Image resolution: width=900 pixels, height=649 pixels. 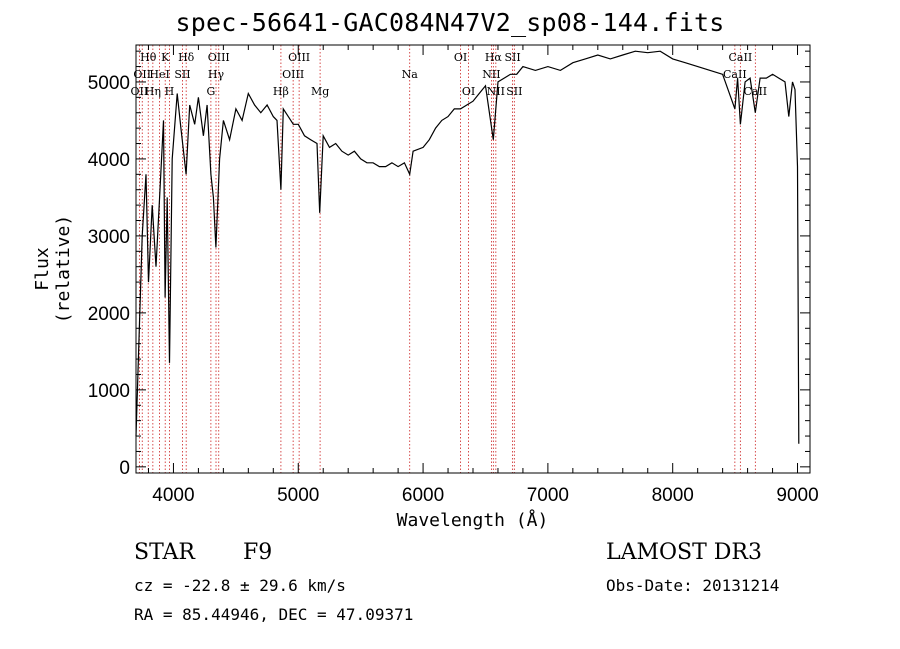 I want to click on y-tick-label: 5000, so click(x=109, y=83).